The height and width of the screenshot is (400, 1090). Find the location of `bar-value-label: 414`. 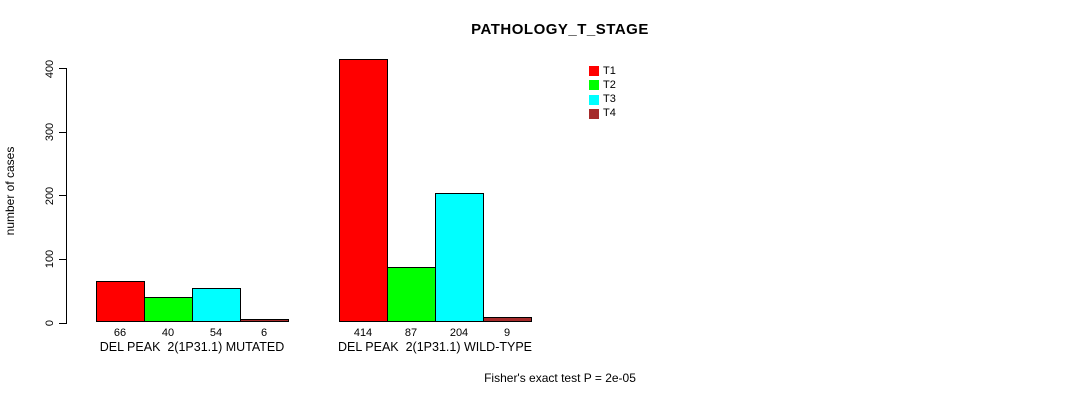

bar-value-label: 414 is located at coordinates (363, 333).